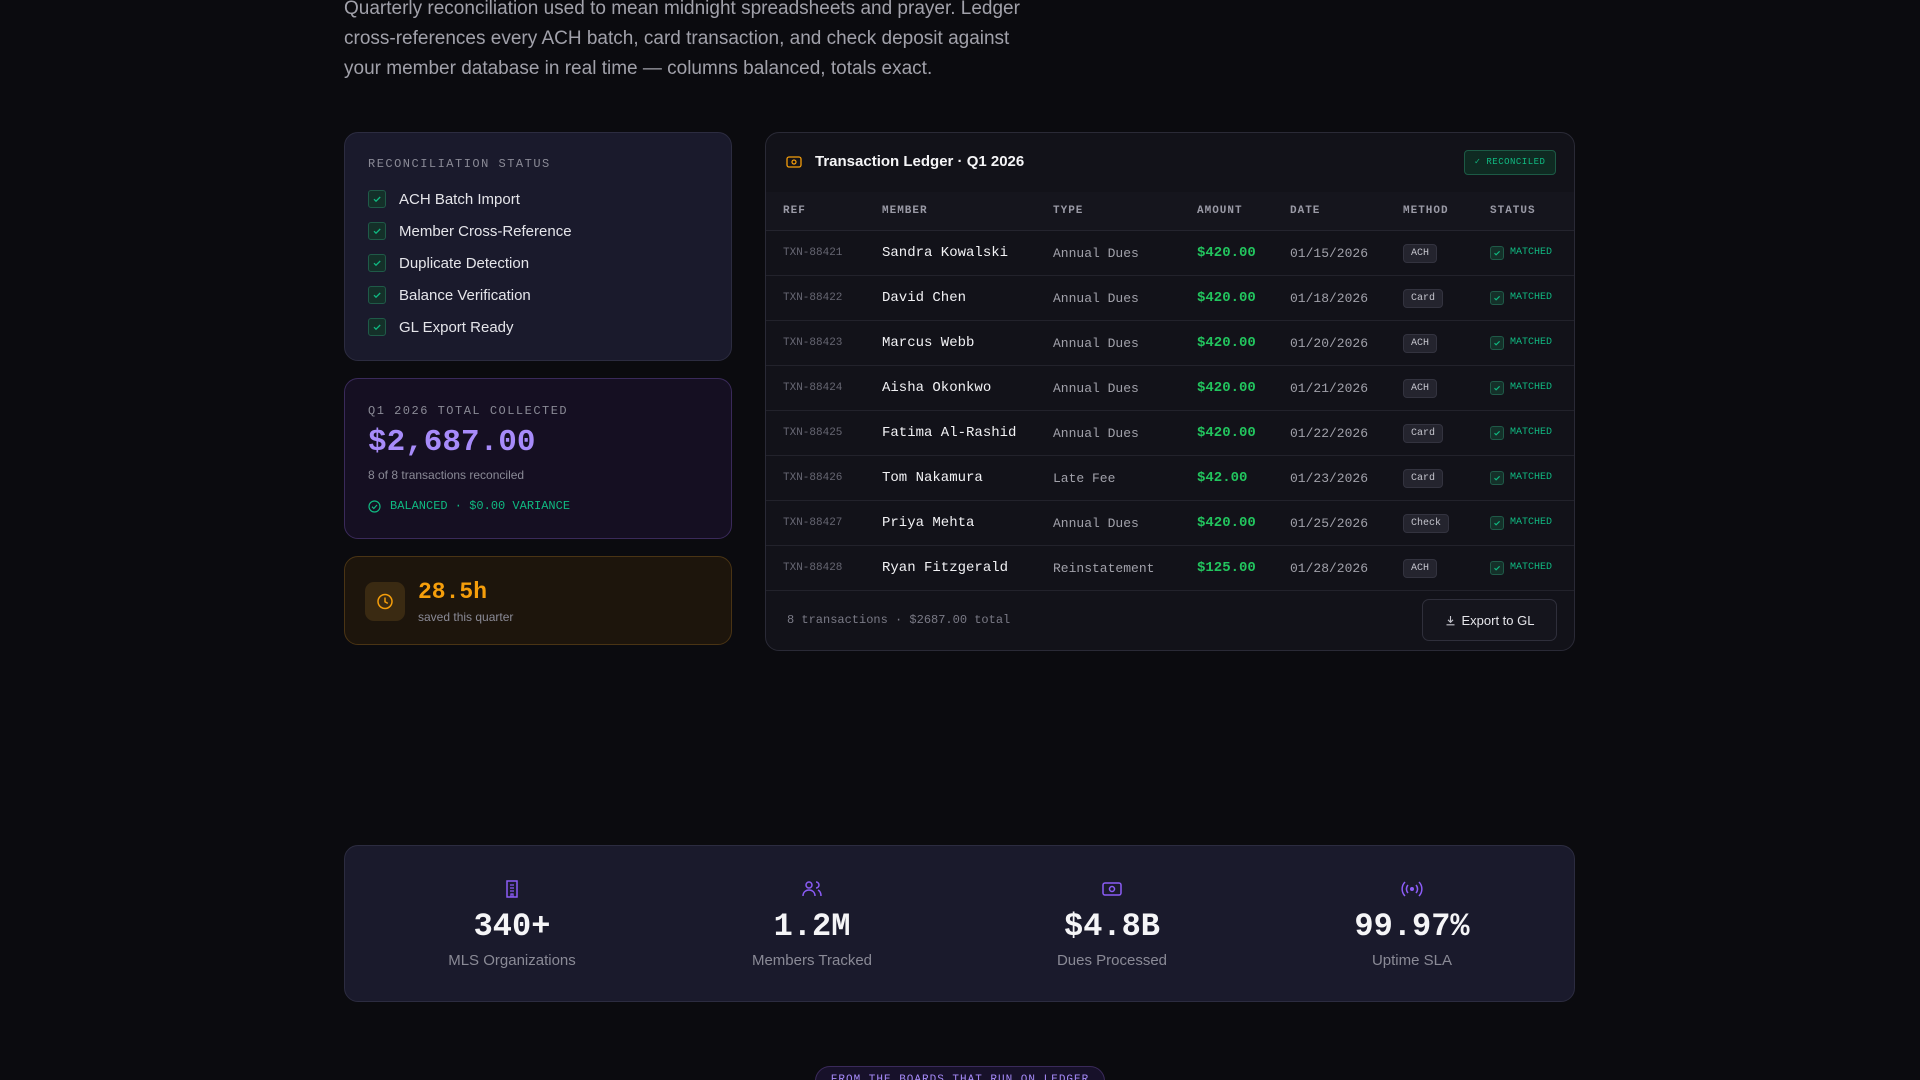 The height and width of the screenshot is (1080, 1920). I want to click on hours-value: 28.5h, so click(453, 592).